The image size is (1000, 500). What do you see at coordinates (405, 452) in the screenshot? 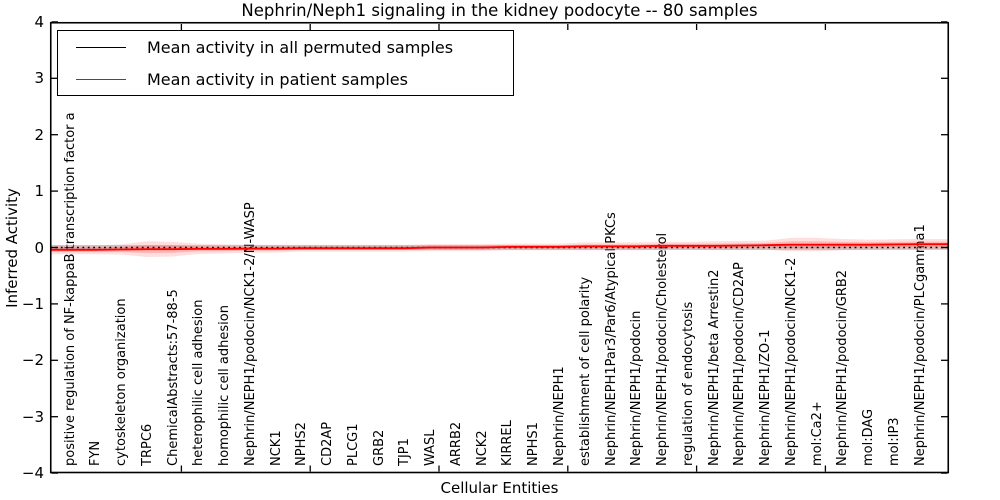
I see `x-category-label: TJP1` at bounding box center [405, 452].